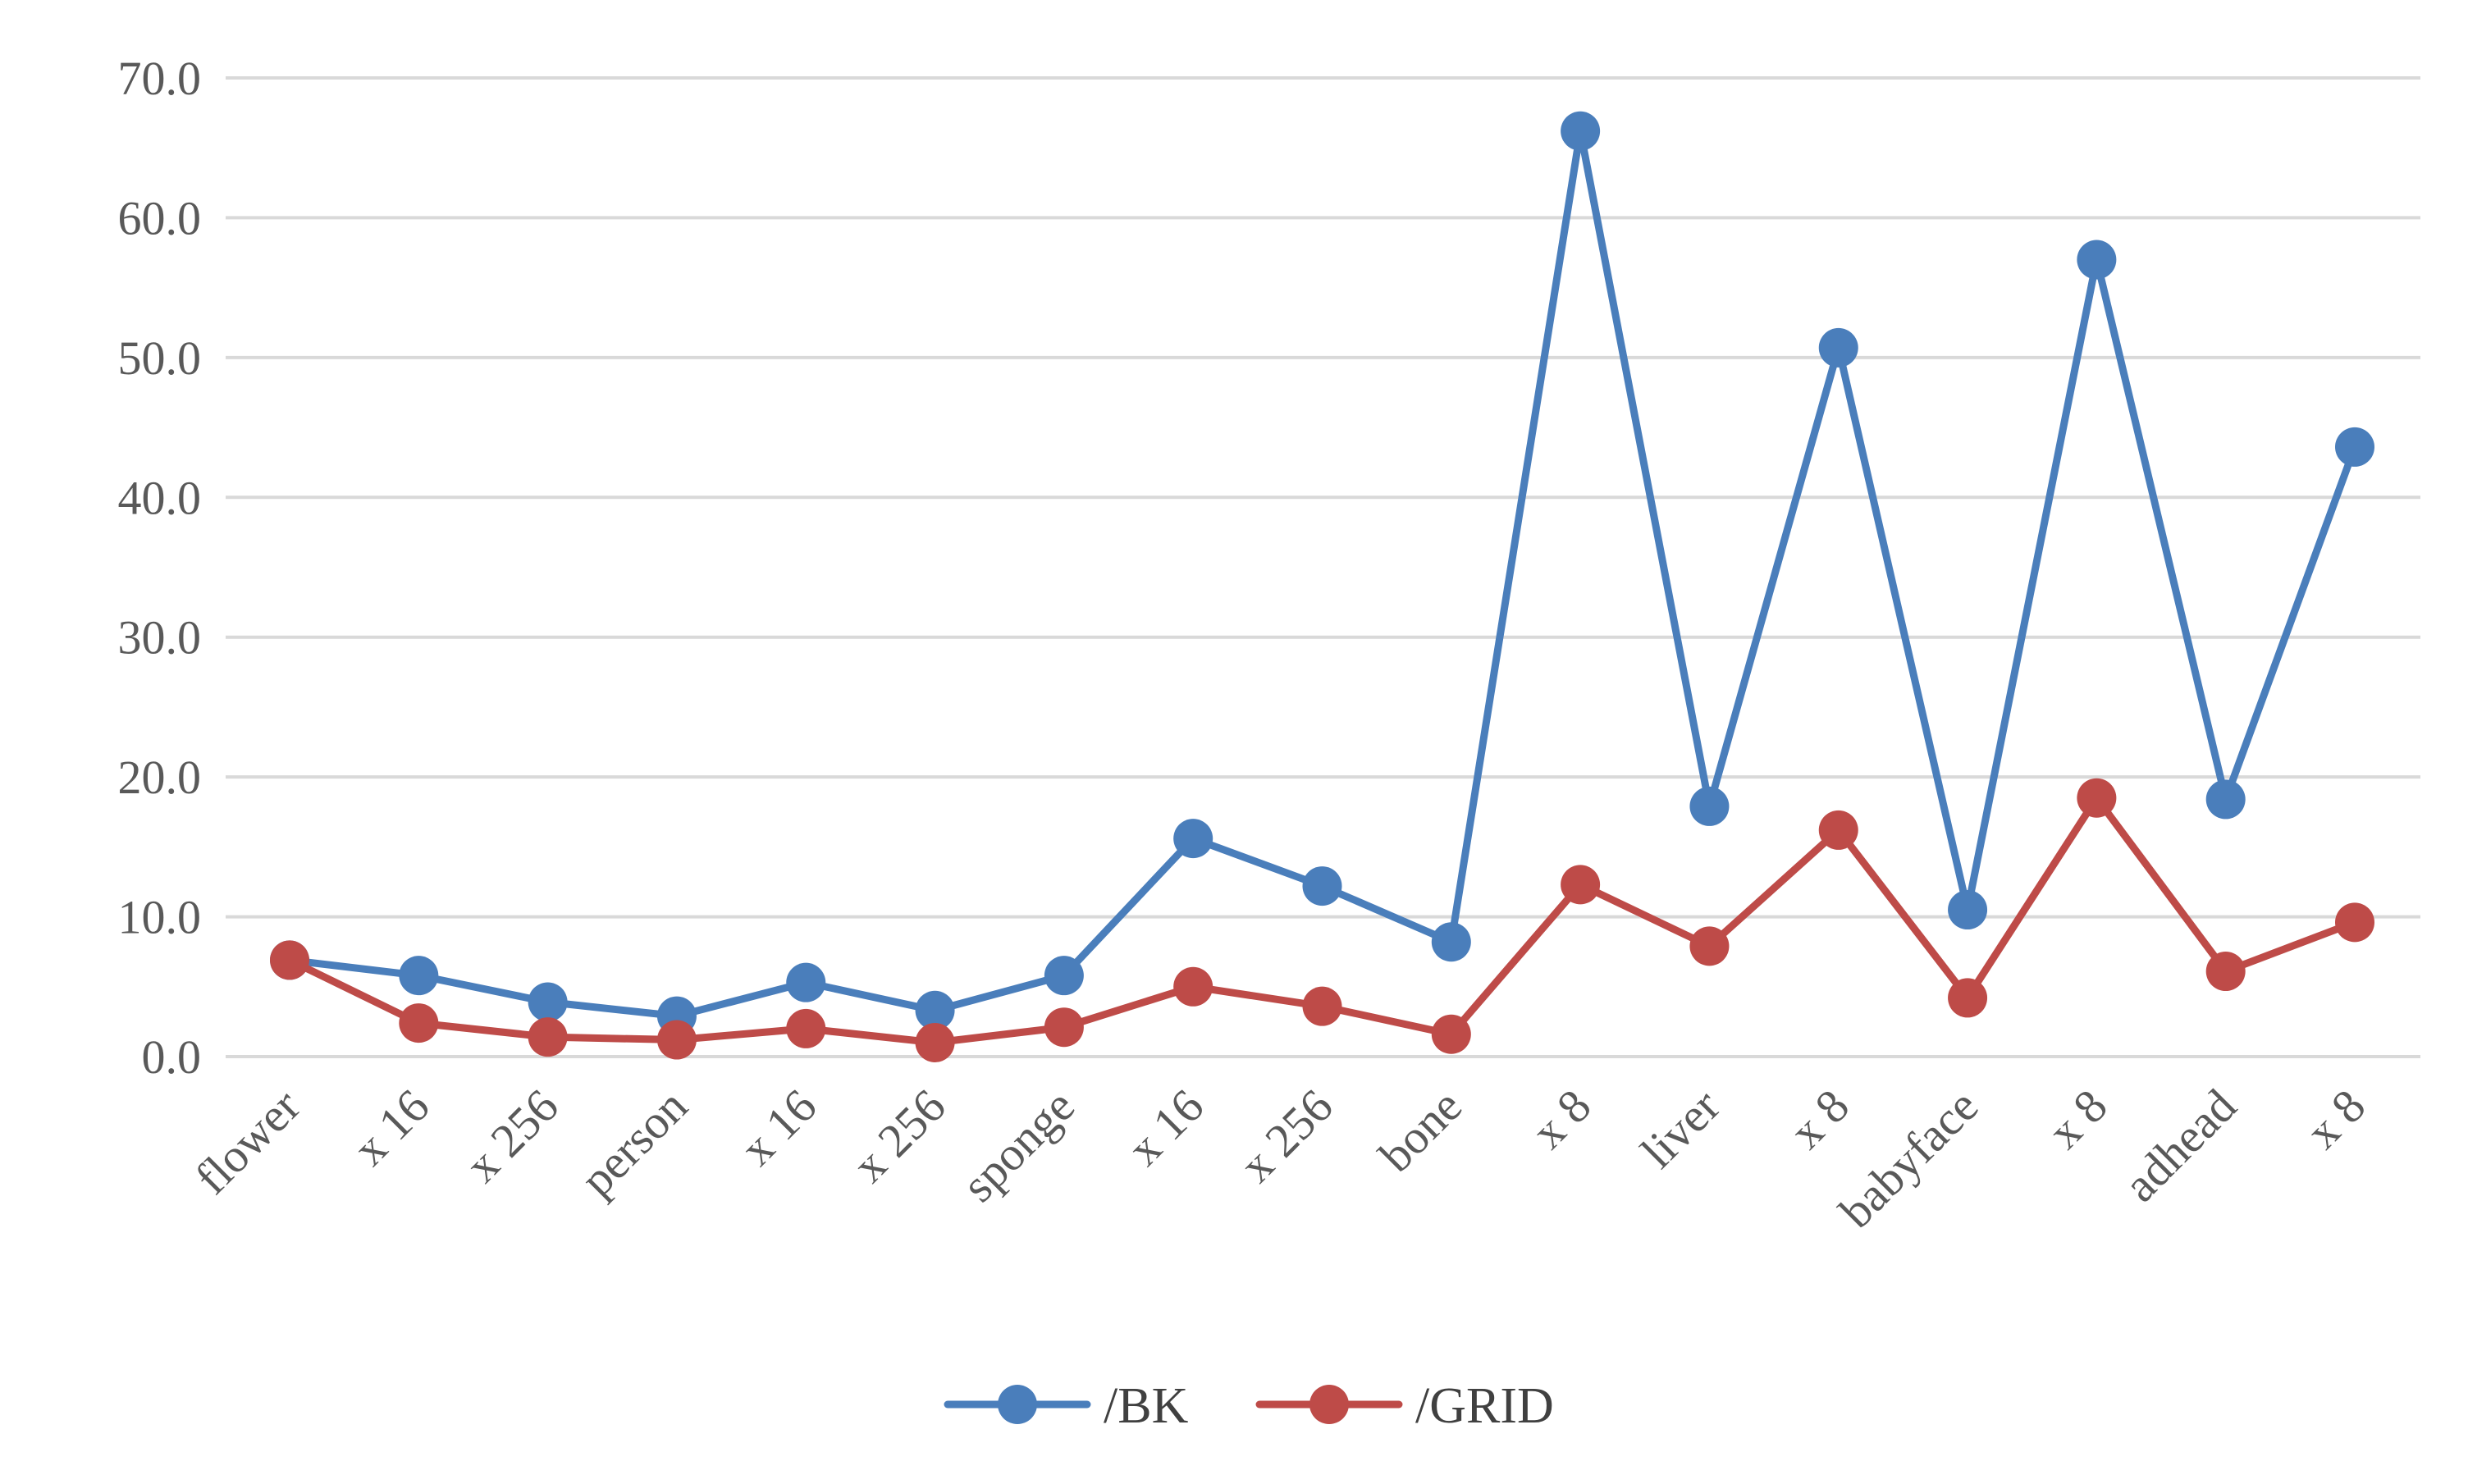 This screenshot has height=1484, width=2468. Describe the element at coordinates (1249, 1406) in the screenshot. I see `legend: /BK/GRID` at that location.